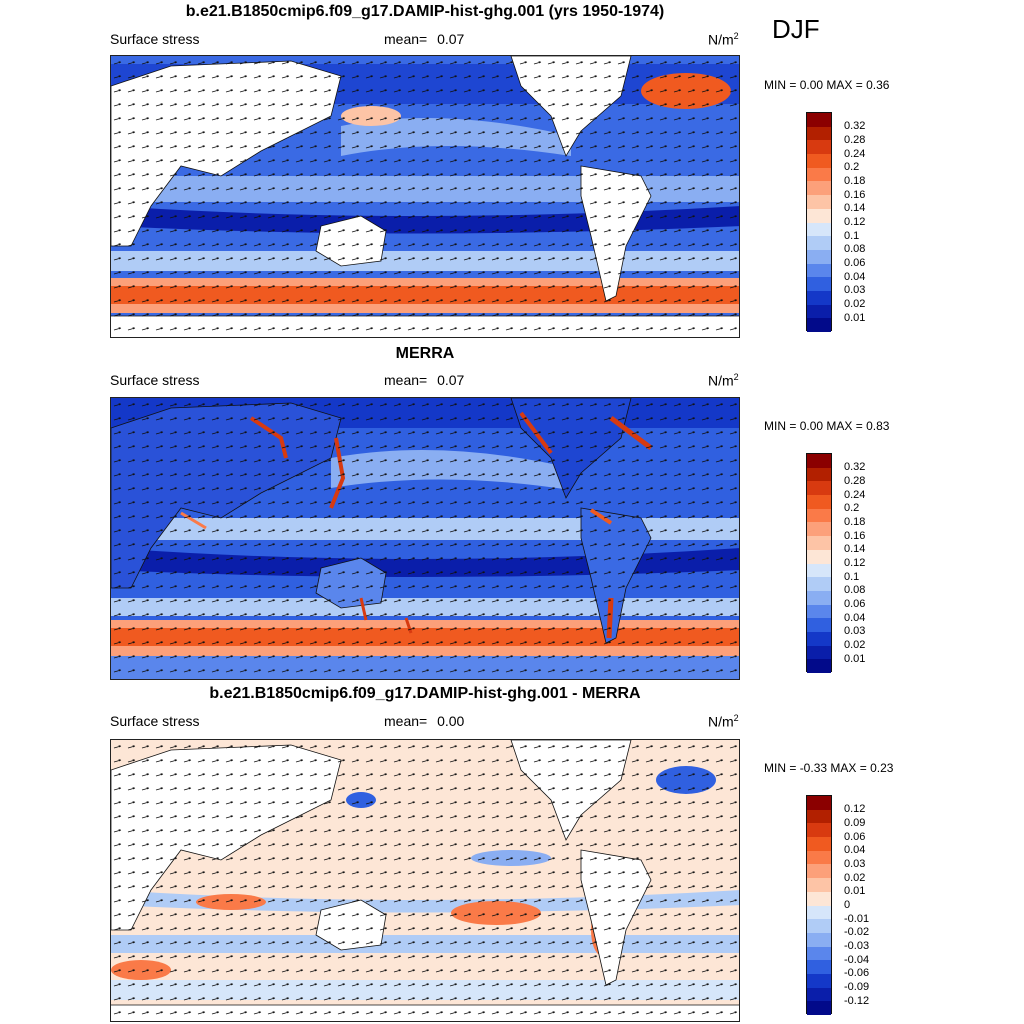  What do you see at coordinates (855, 467) in the screenshot?
I see `panel-2-cbar-tick: 0.32` at bounding box center [855, 467].